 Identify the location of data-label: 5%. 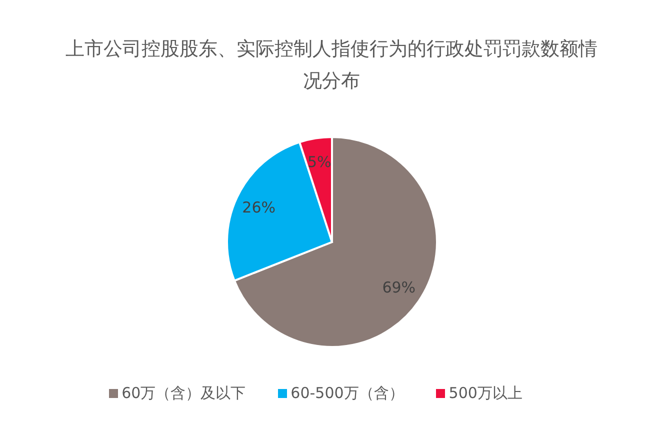
(319, 162).